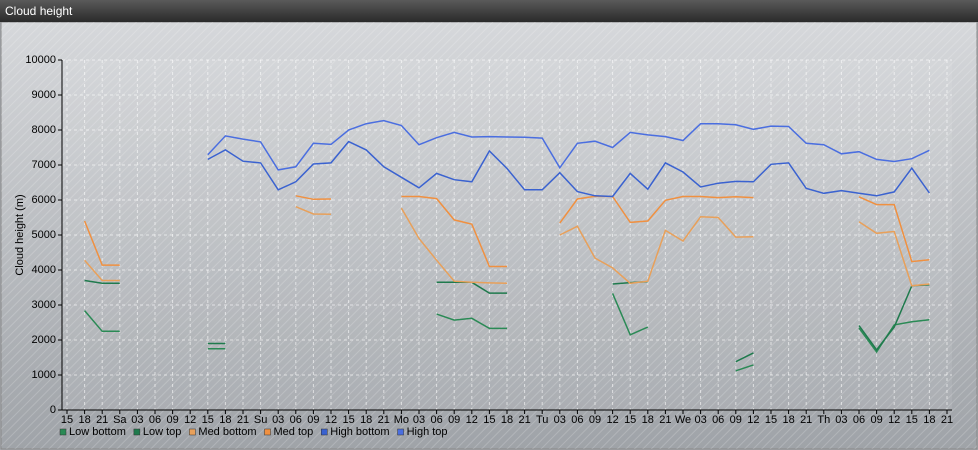 This screenshot has width=978, height=450. I want to click on x-tick-label: We, so click(683, 420).